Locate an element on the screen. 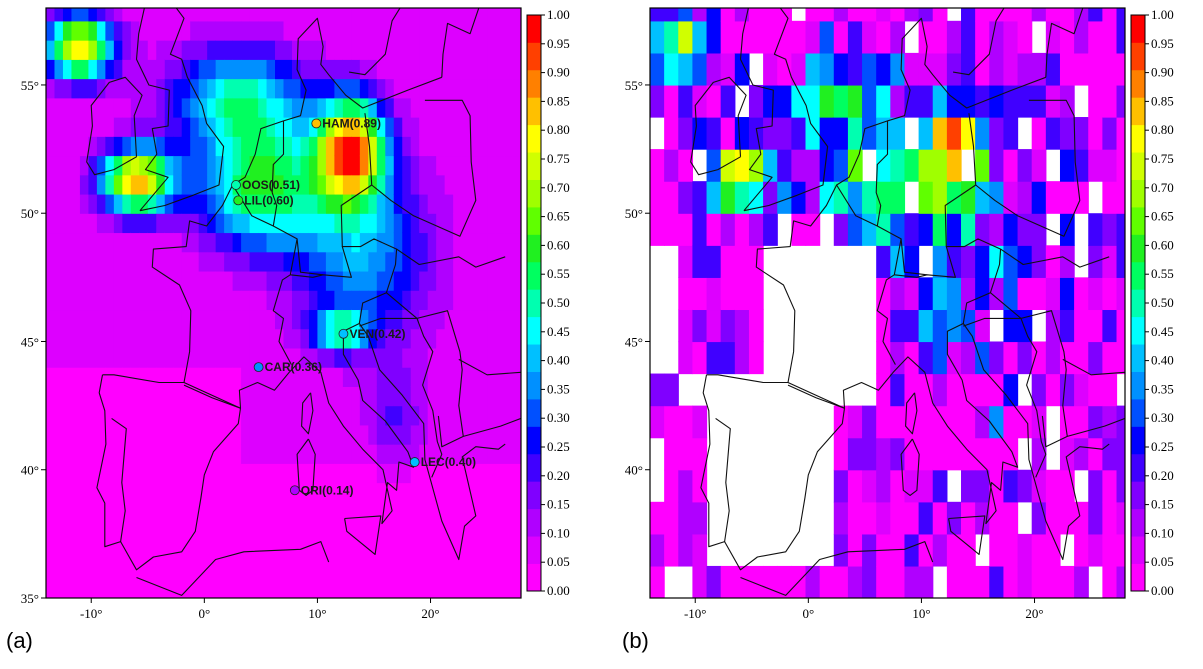  coastline is located at coordinates (114, 126).